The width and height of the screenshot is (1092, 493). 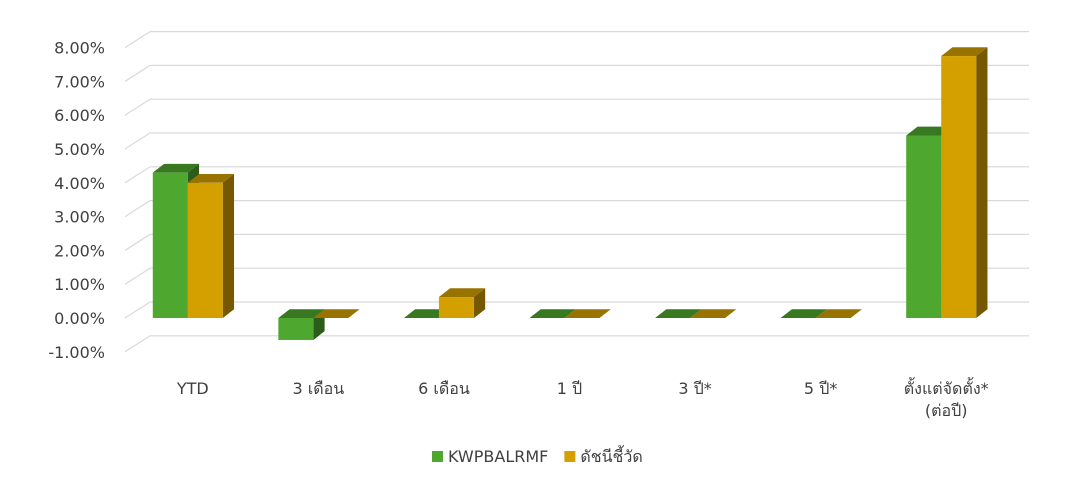 I want to click on legend-label: ดัชนีชี้วัด, so click(x=611, y=455).